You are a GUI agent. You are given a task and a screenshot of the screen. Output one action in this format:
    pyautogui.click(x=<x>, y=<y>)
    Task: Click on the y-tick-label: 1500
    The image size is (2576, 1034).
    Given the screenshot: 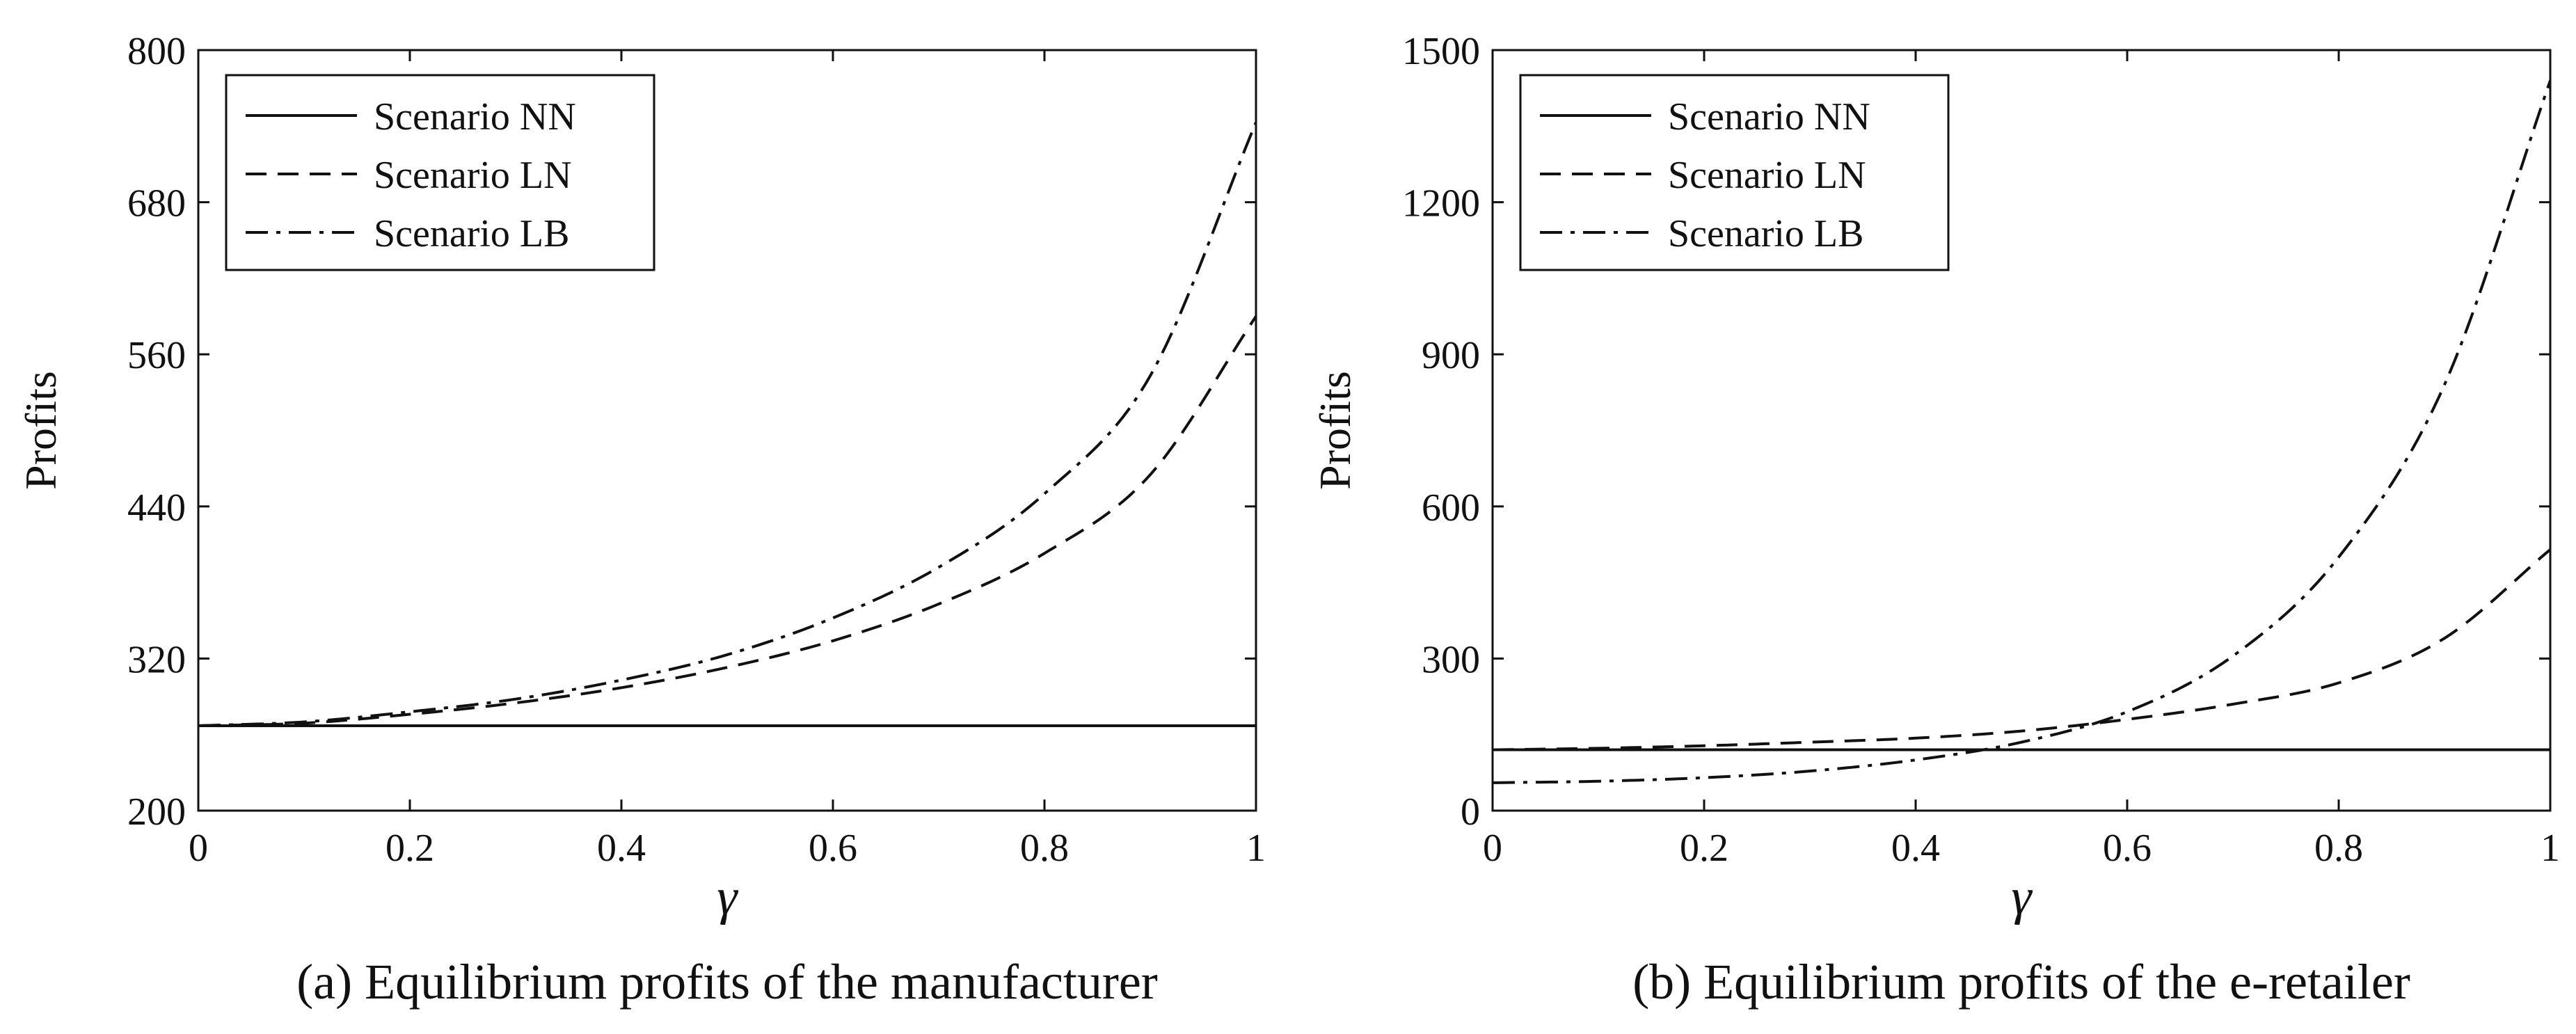 What is the action you would take?
    pyautogui.click(x=1441, y=51)
    